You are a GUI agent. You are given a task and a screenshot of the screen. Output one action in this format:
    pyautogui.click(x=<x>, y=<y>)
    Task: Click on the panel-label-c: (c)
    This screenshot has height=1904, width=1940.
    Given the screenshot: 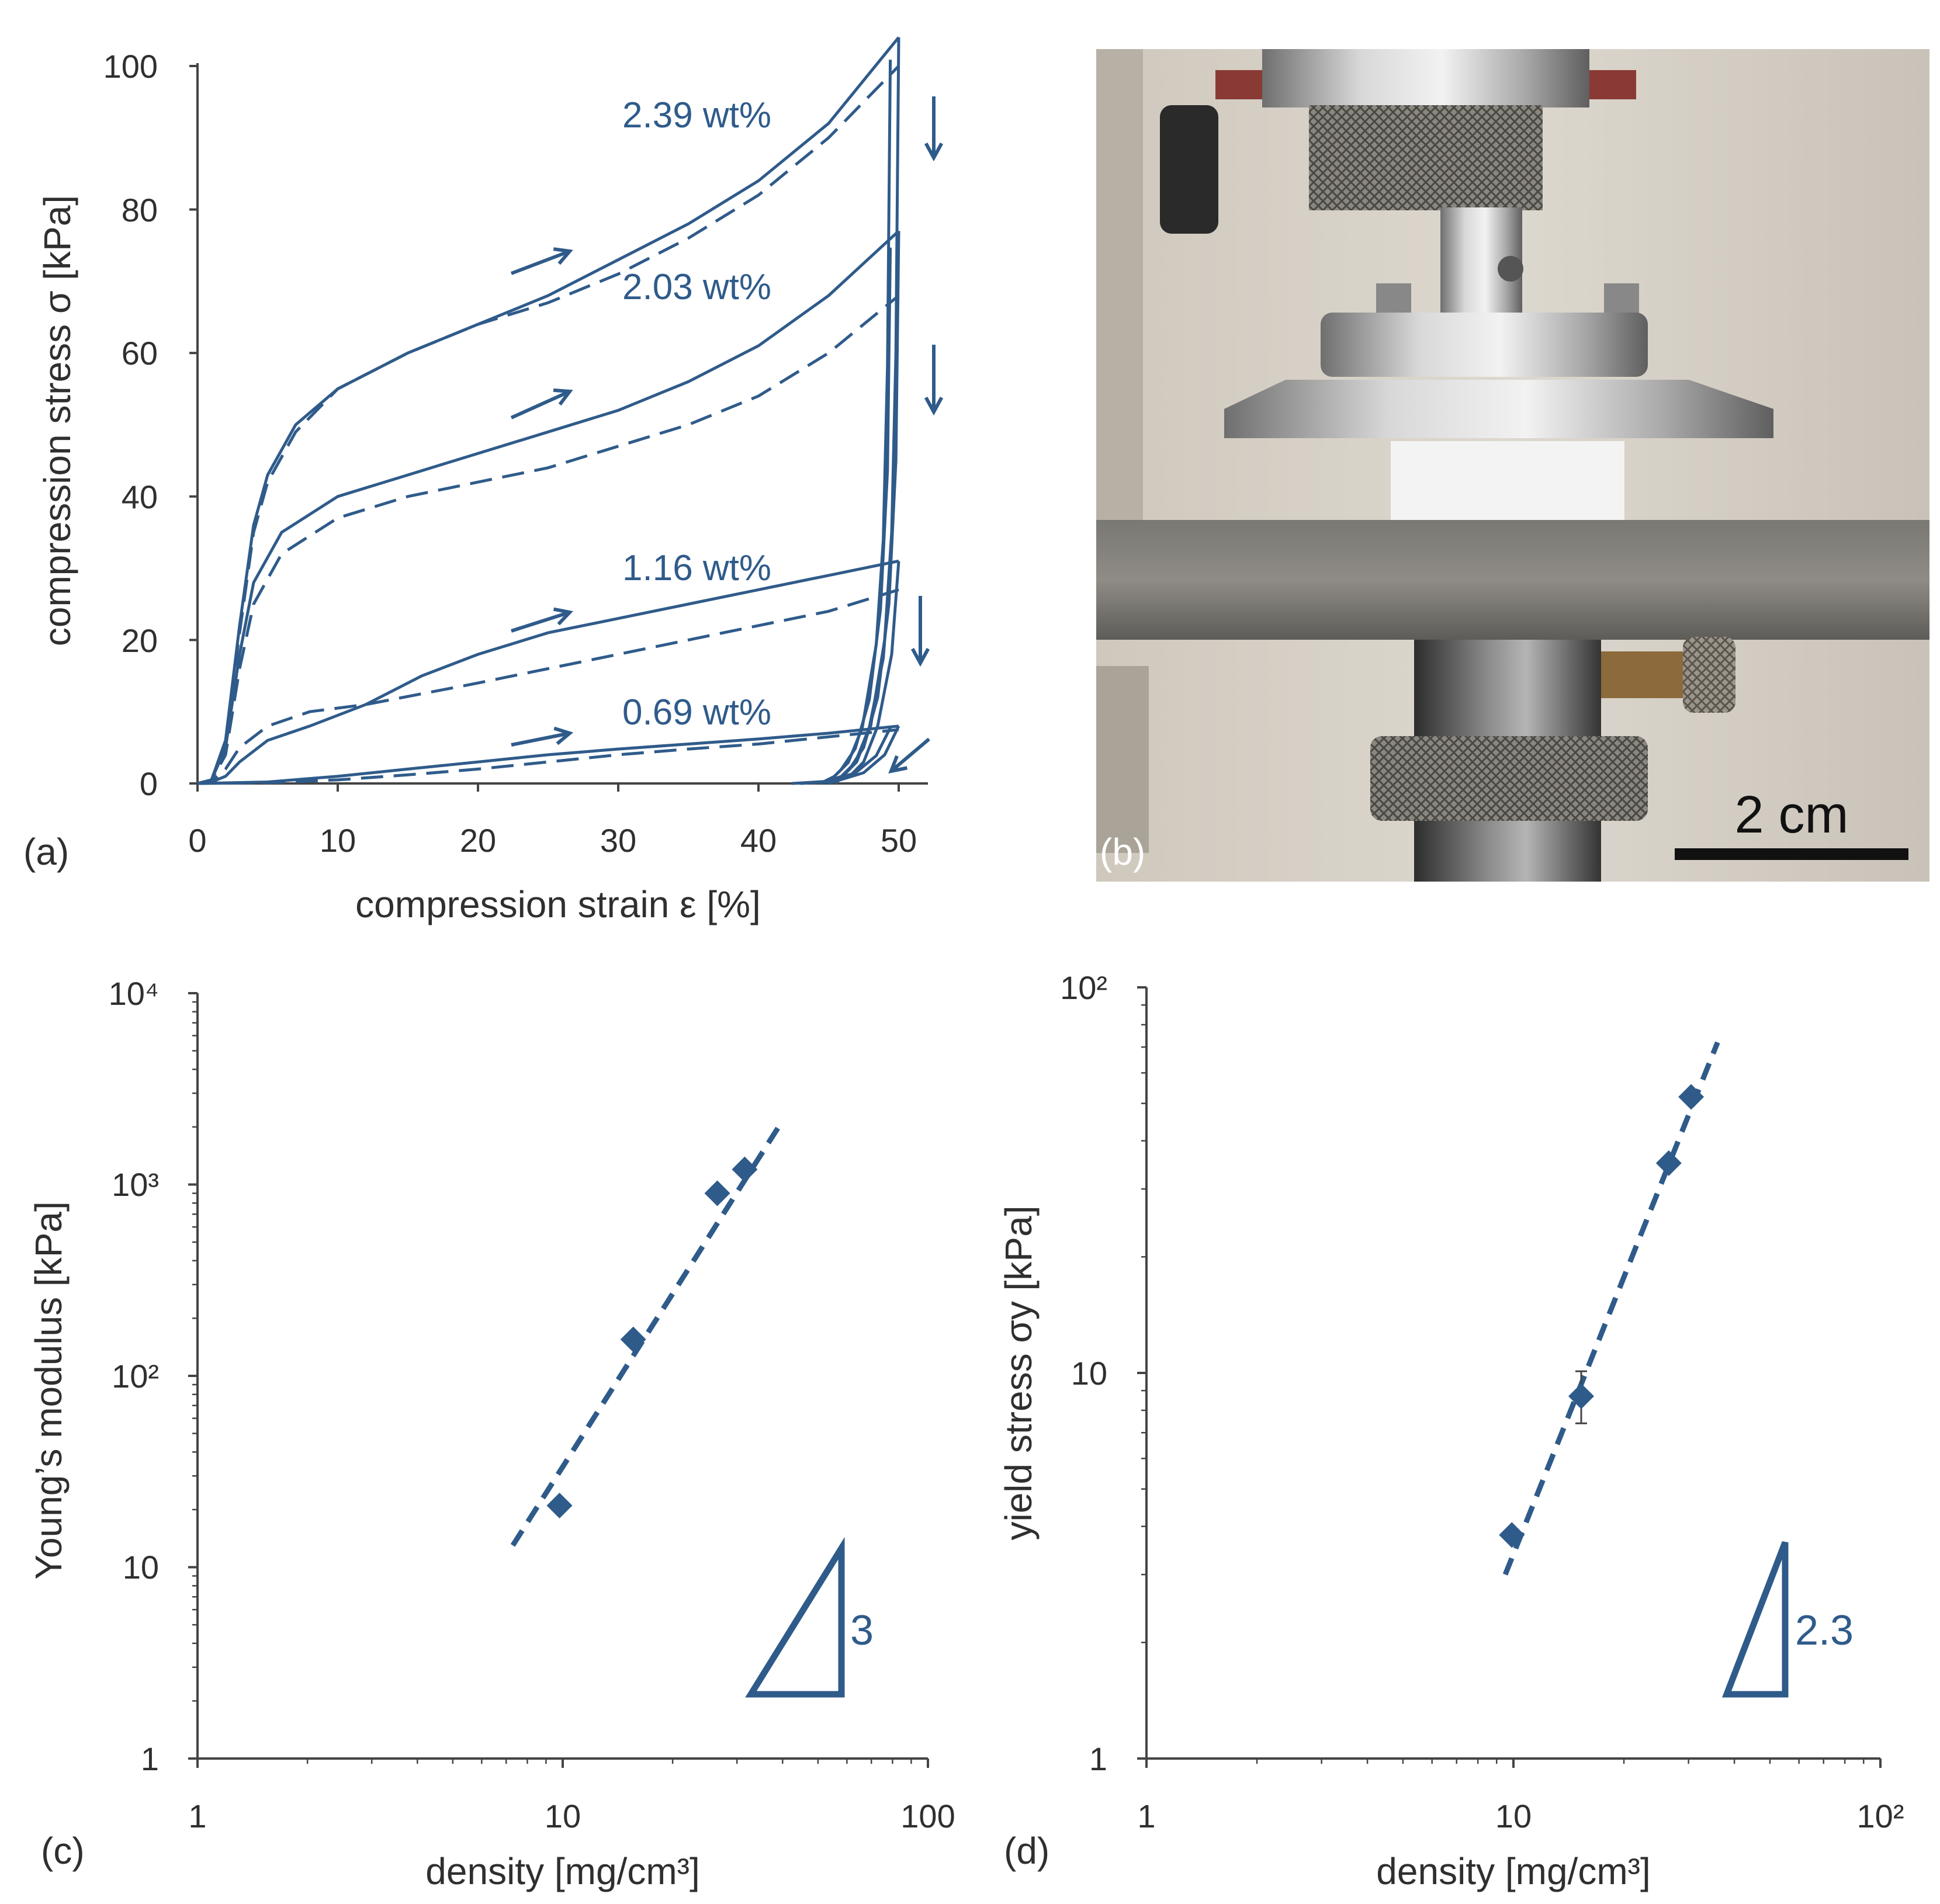 What is the action you would take?
    pyautogui.click(x=63, y=1851)
    